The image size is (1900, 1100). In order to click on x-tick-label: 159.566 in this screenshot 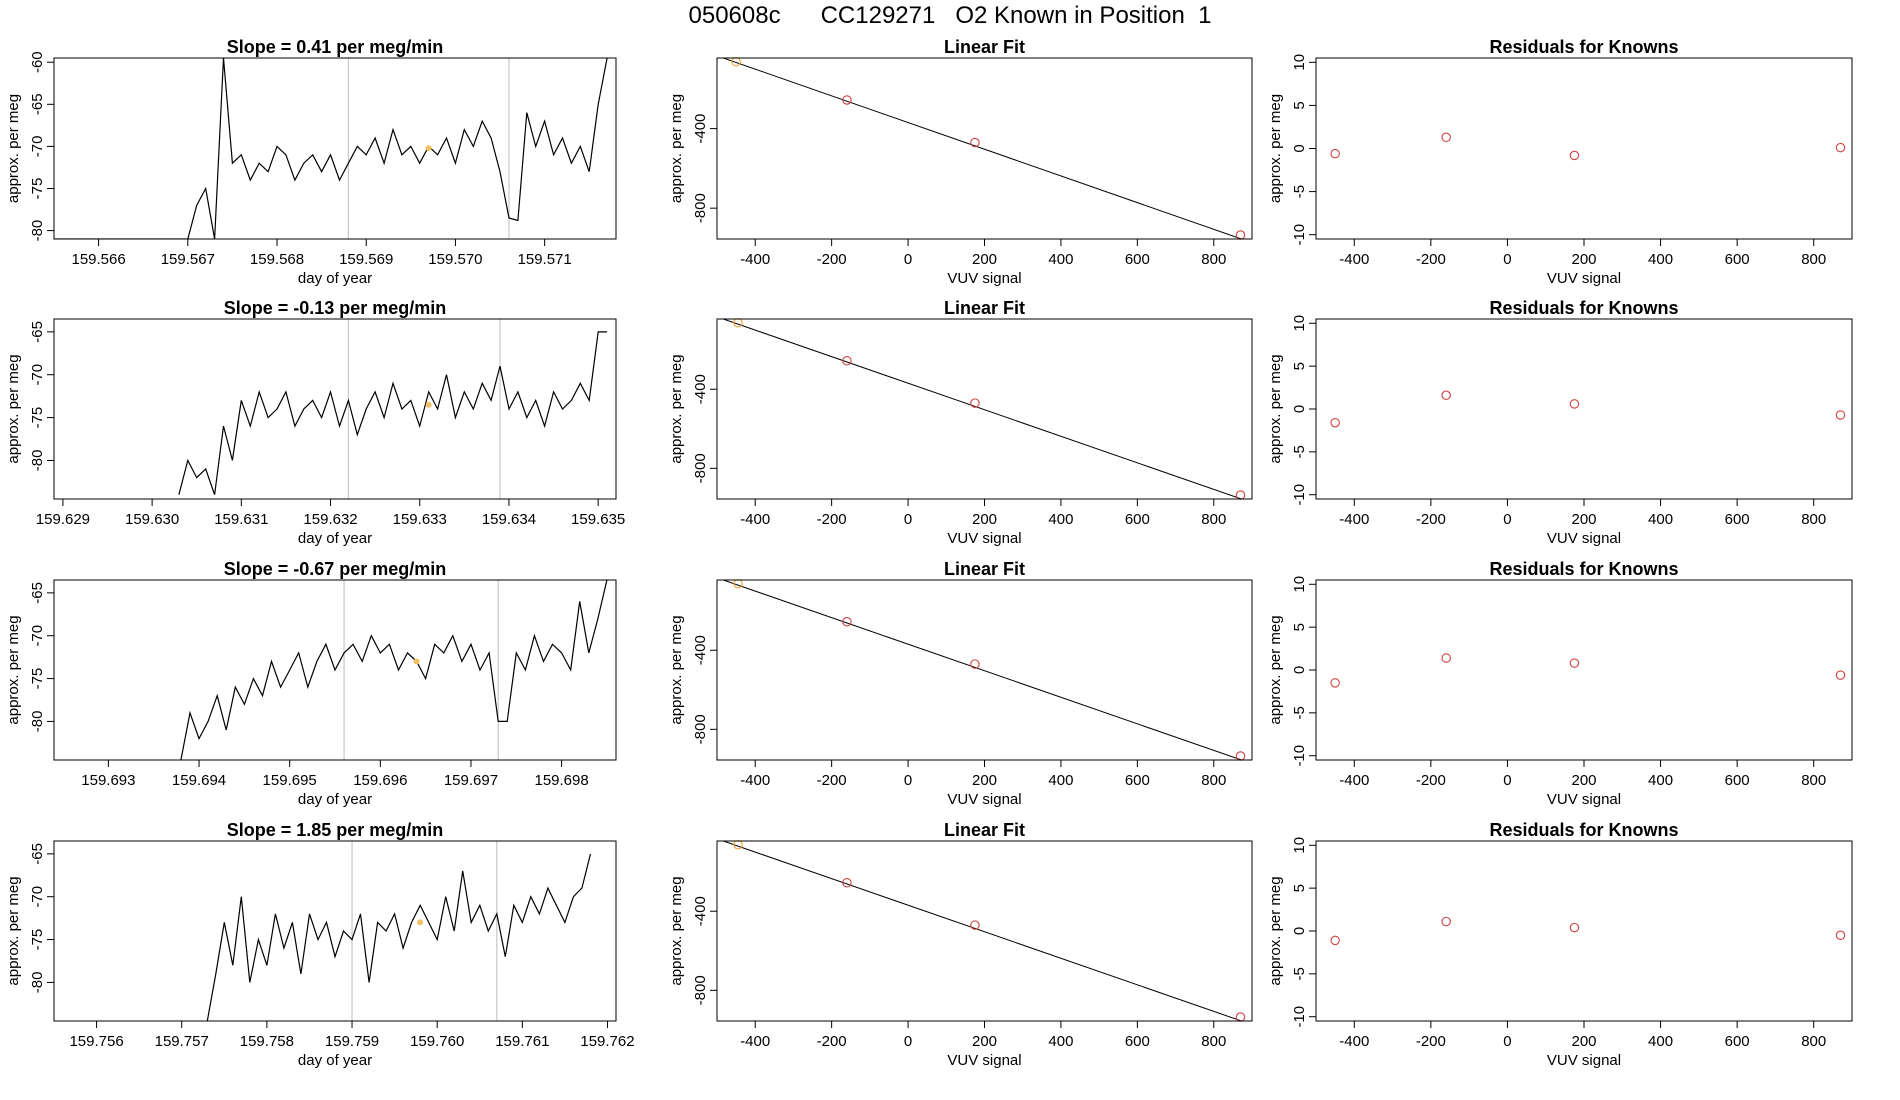, I will do `click(98, 259)`.